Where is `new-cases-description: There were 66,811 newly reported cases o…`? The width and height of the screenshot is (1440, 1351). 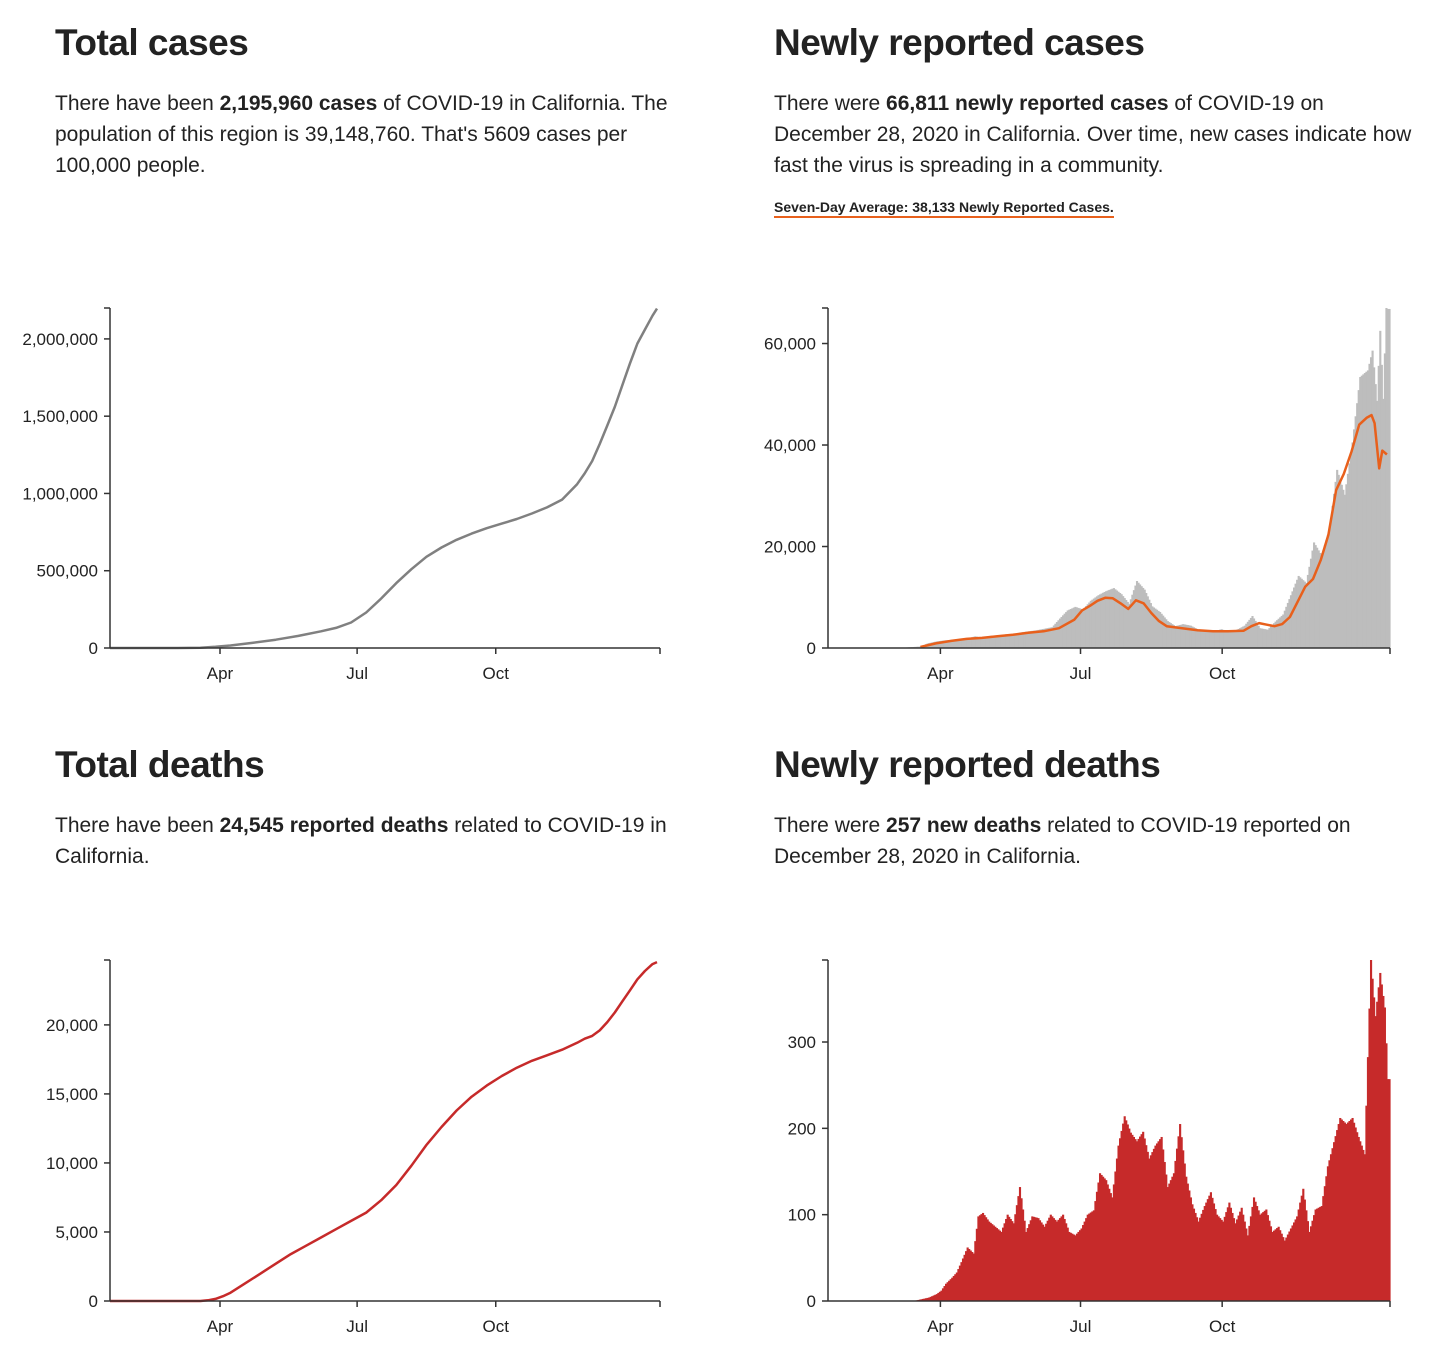 new-cases-description: There were 66,811 newly reported cases o… is located at coordinates (1093, 134).